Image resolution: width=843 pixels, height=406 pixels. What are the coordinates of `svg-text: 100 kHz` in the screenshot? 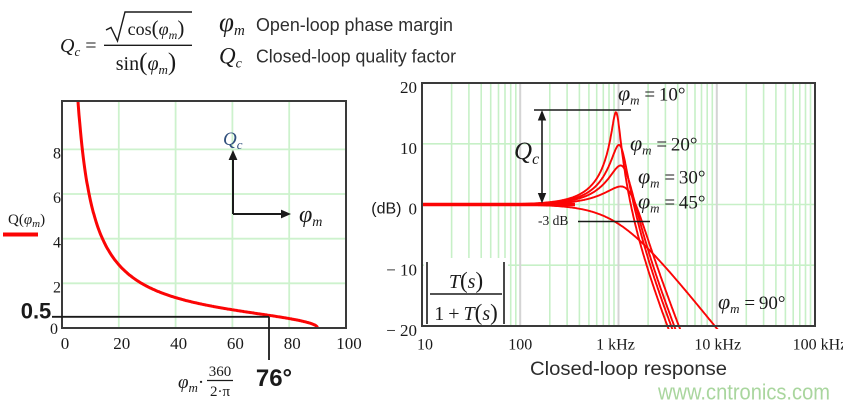 It's located at (818, 345).